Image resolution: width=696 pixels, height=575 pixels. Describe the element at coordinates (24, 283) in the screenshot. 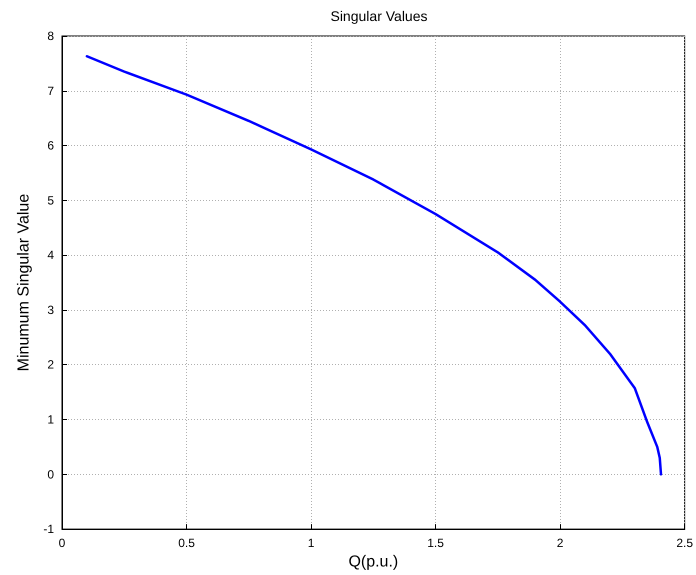

I see `y-axis-title: Minumum Singular Value` at that location.